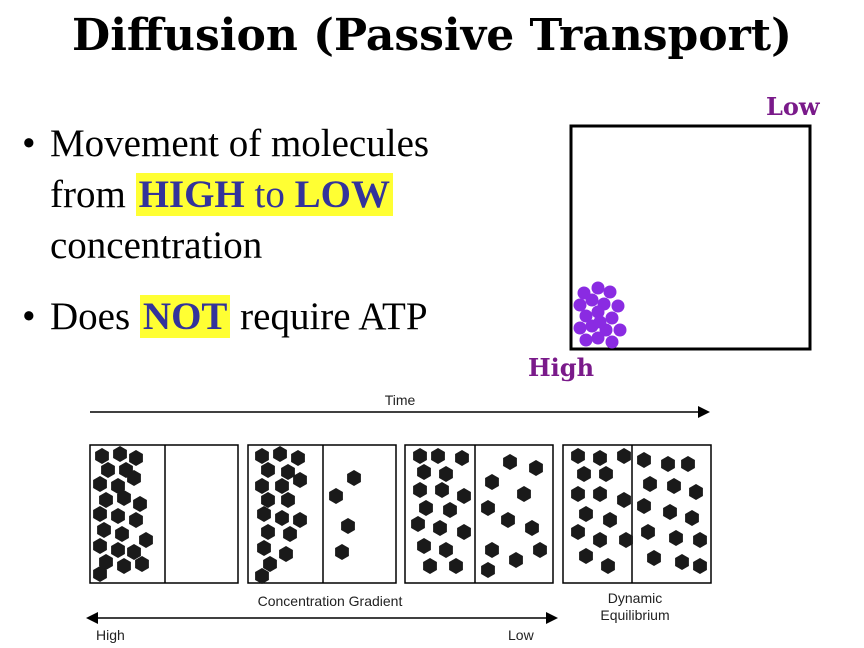  What do you see at coordinates (264, 194) in the screenshot?
I see `high-highlight: HIGH to LOW` at bounding box center [264, 194].